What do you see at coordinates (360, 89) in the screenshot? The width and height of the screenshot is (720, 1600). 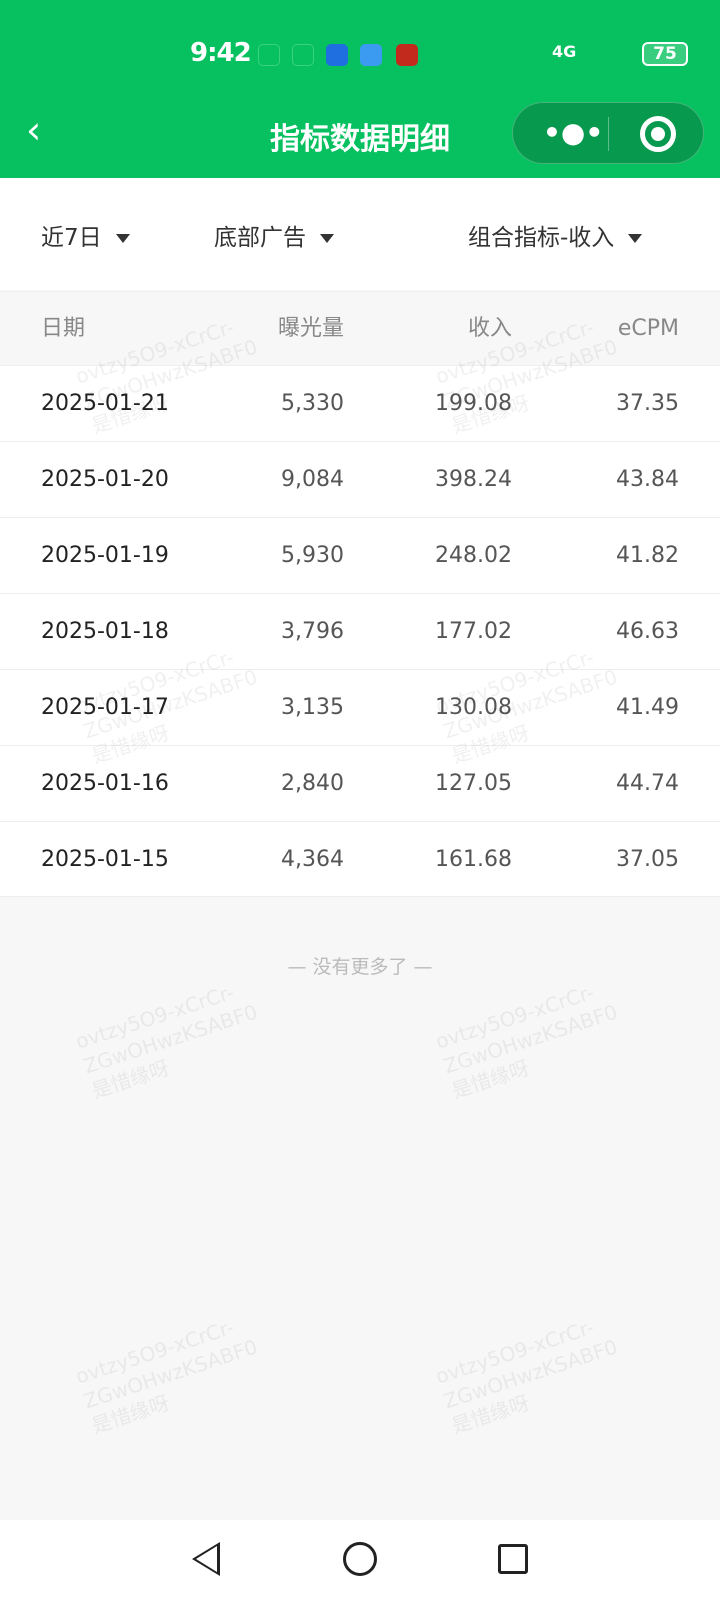 I see `header-bar: 9:42 4G 75 ‹ 指标数据明细 •●•` at bounding box center [360, 89].